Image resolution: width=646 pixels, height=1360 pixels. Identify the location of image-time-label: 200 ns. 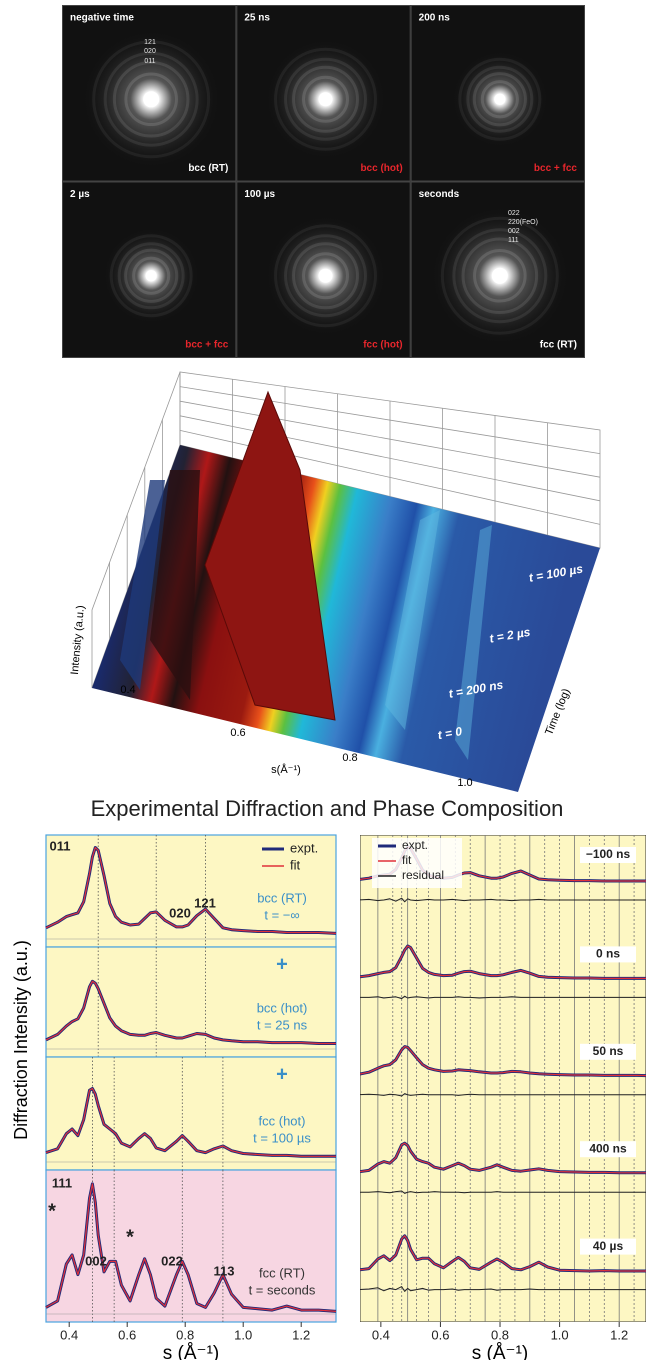
(435, 18).